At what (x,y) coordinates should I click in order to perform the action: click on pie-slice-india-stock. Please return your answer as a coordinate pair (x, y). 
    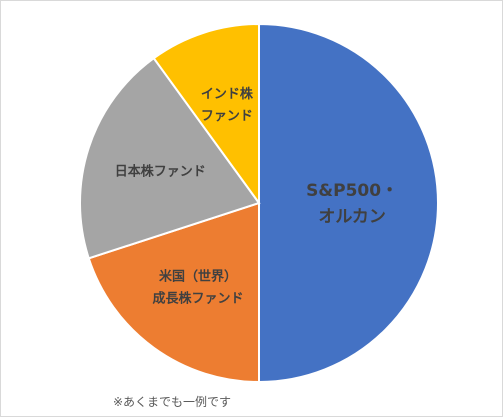
    Looking at the image, I should click on (206, 114).